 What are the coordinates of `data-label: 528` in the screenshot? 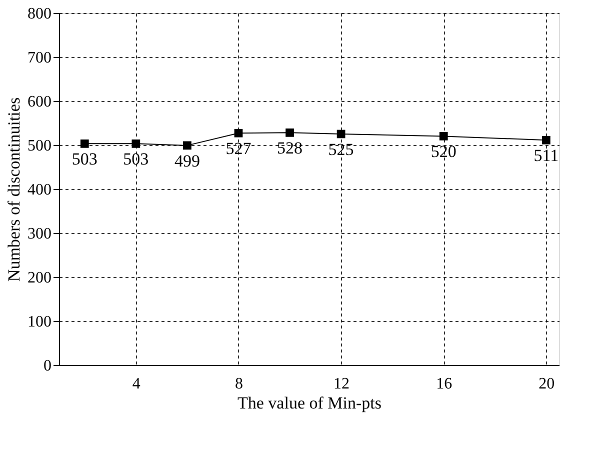 It's located at (290, 148).